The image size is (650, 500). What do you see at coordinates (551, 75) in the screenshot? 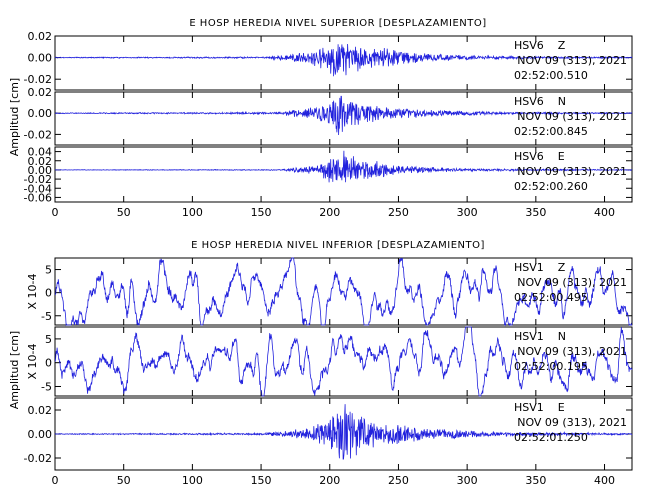
I see `time-label: 02:52:00.510` at bounding box center [551, 75].